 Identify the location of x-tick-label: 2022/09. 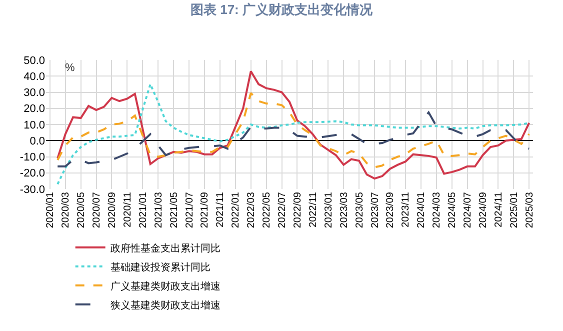
(298, 210).